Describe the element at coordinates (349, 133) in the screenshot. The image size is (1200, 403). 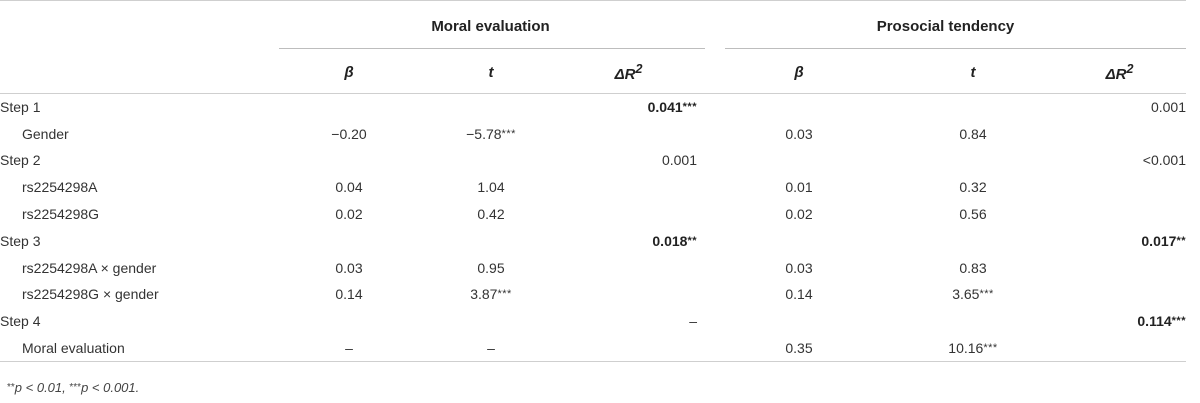
I see `cell-value: −0.20` at that location.